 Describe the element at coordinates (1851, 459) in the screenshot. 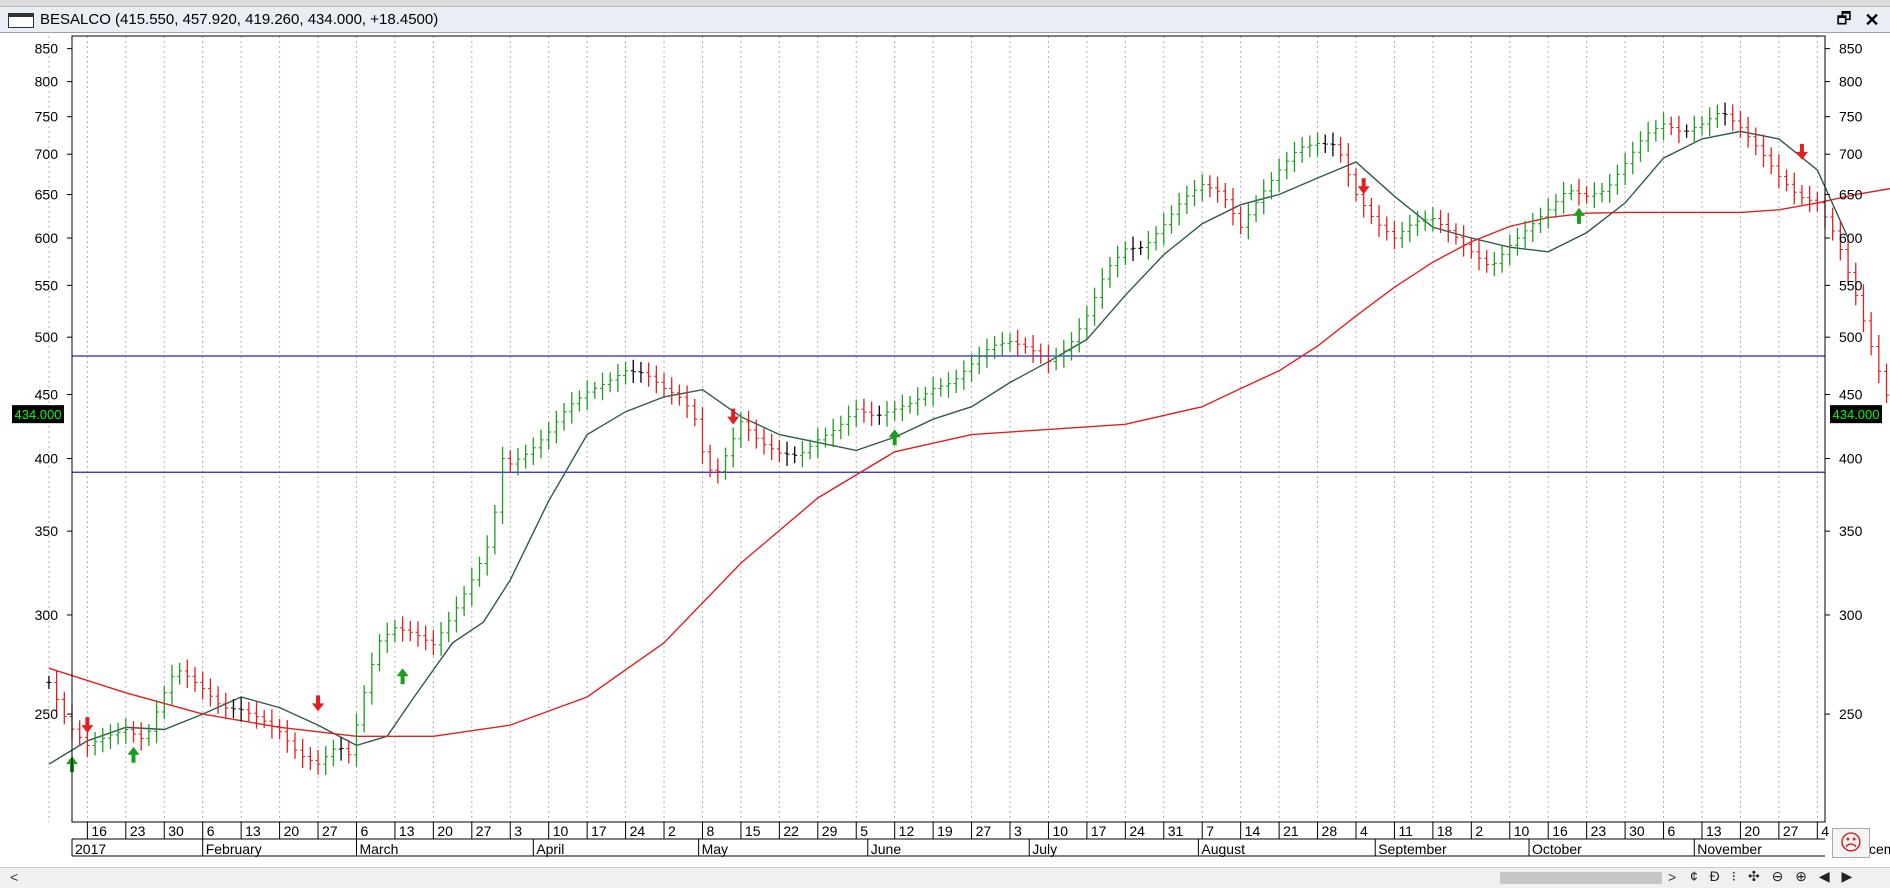

I see `y-tick-label-right: 400` at that location.